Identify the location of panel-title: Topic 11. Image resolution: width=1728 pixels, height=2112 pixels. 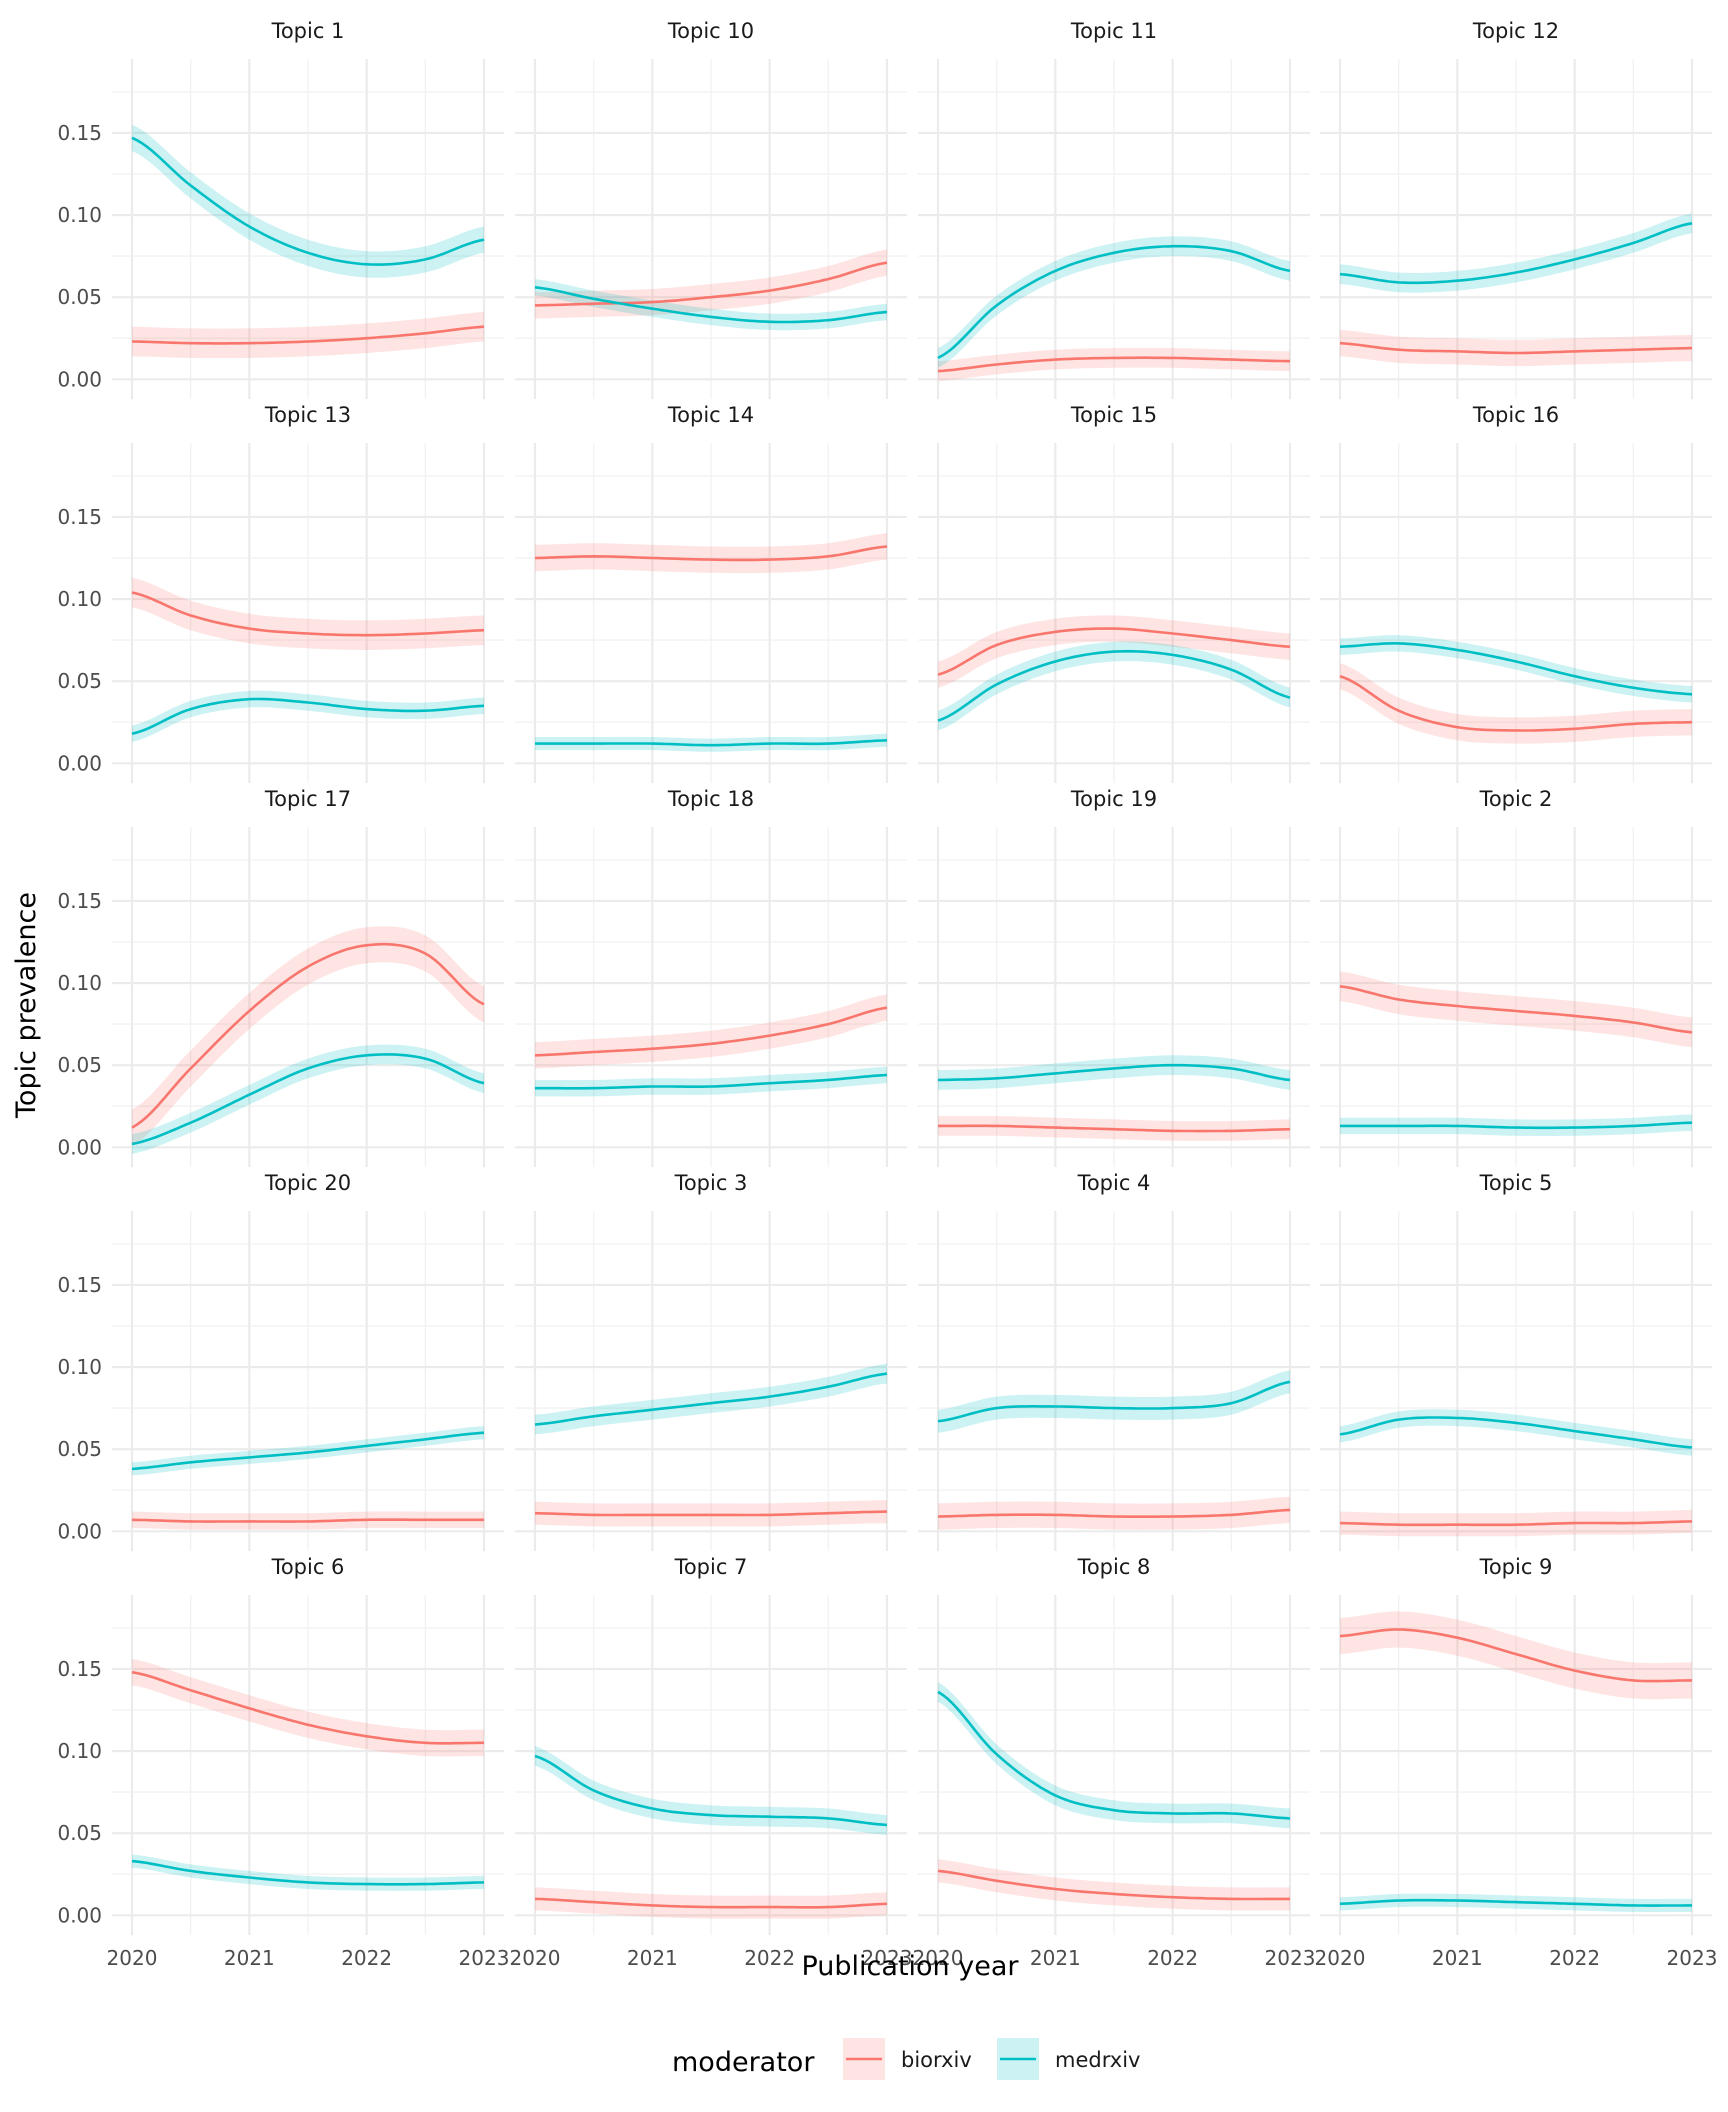
(1113, 31).